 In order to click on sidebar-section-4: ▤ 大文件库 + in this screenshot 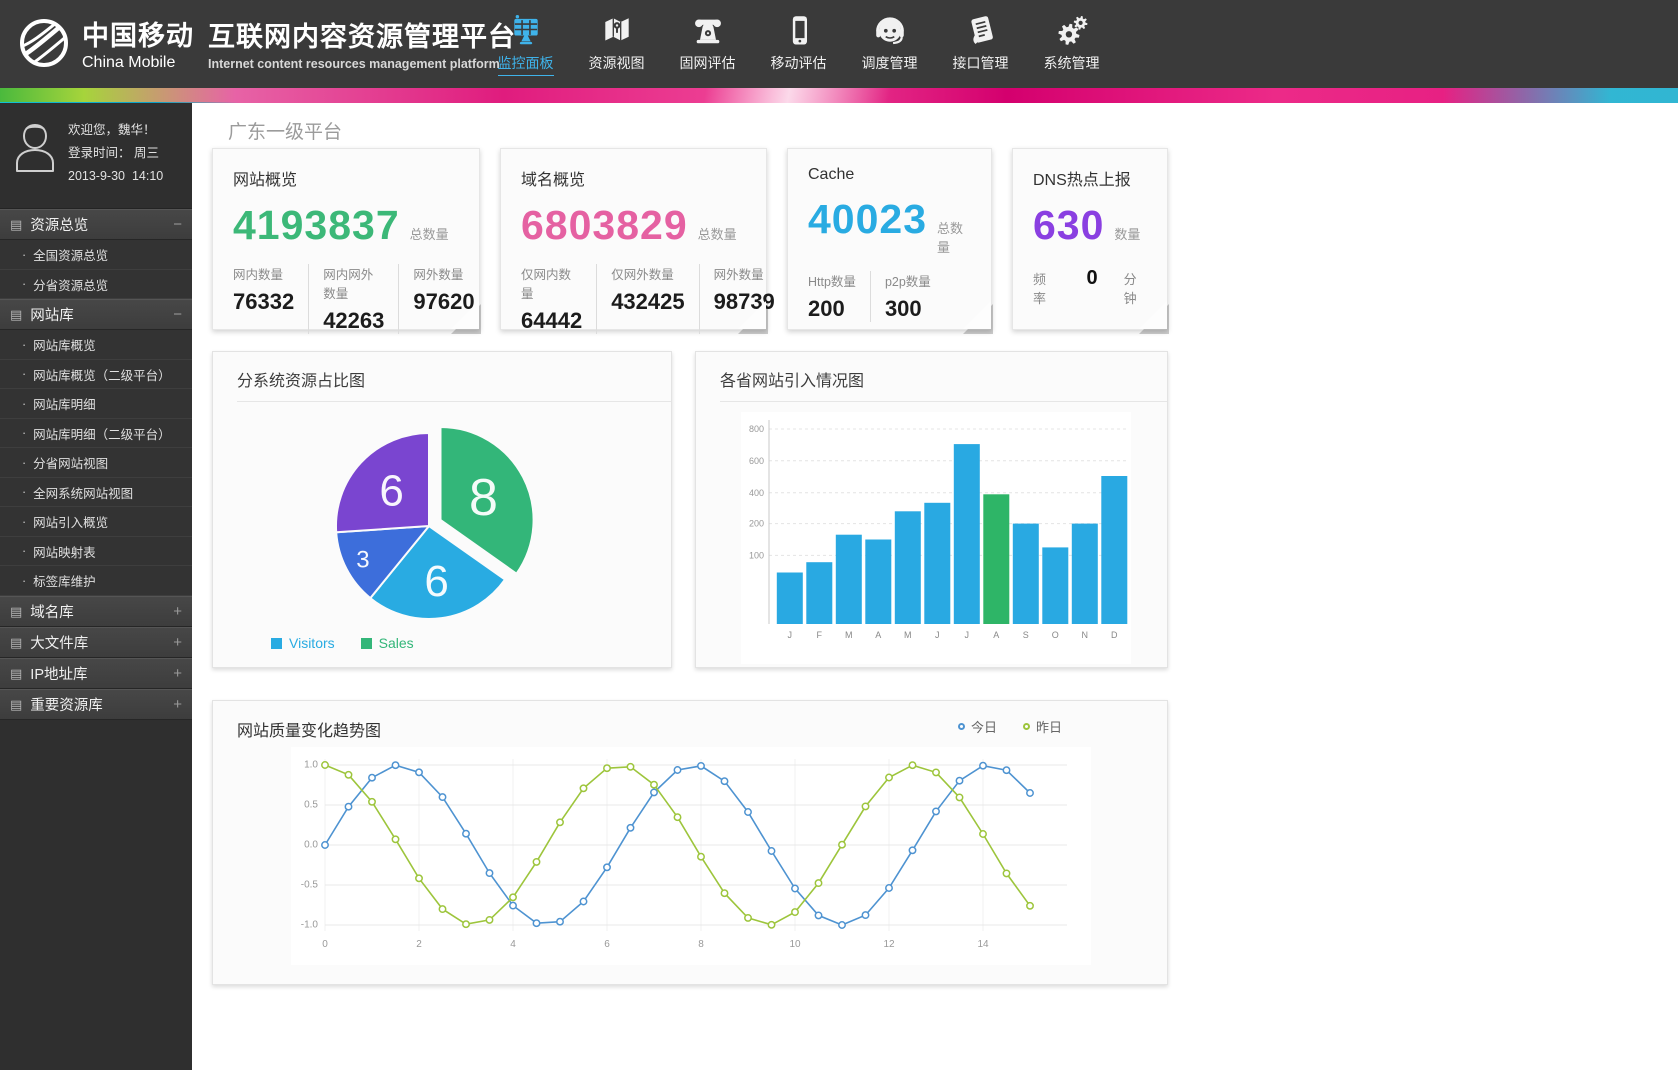, I will do `click(96, 642)`.